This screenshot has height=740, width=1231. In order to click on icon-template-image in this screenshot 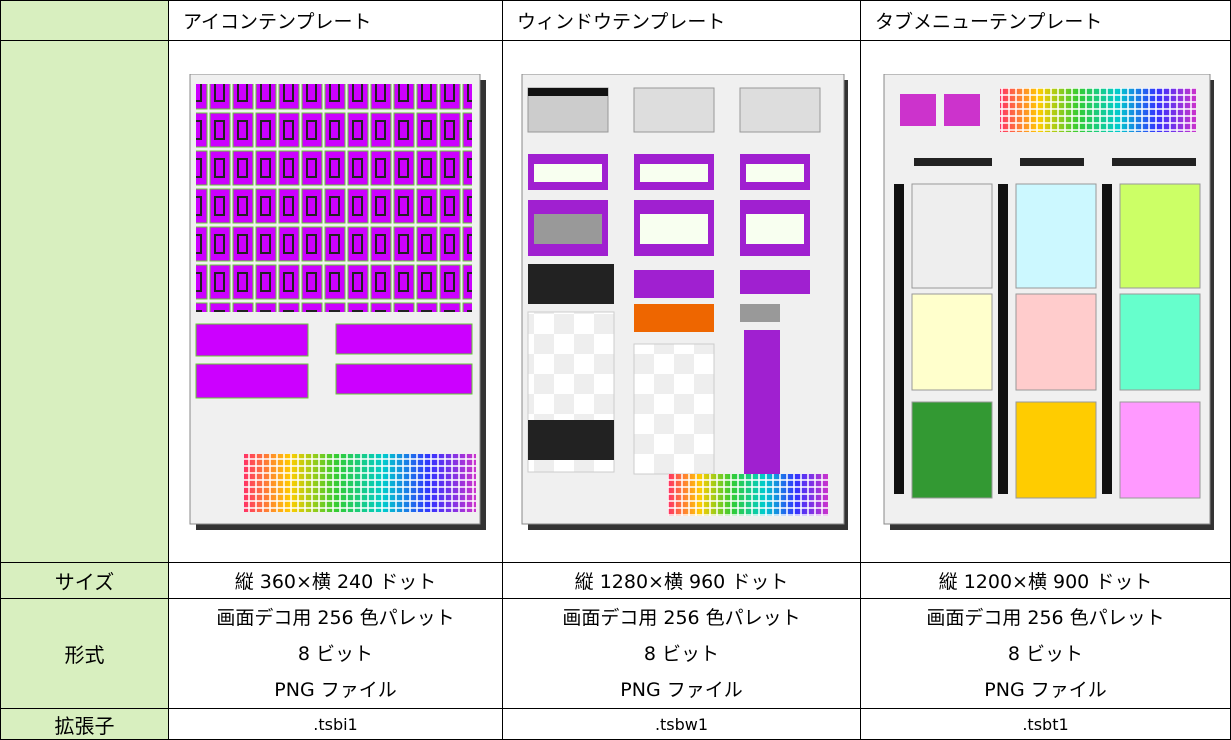, I will do `click(337, 301)`.